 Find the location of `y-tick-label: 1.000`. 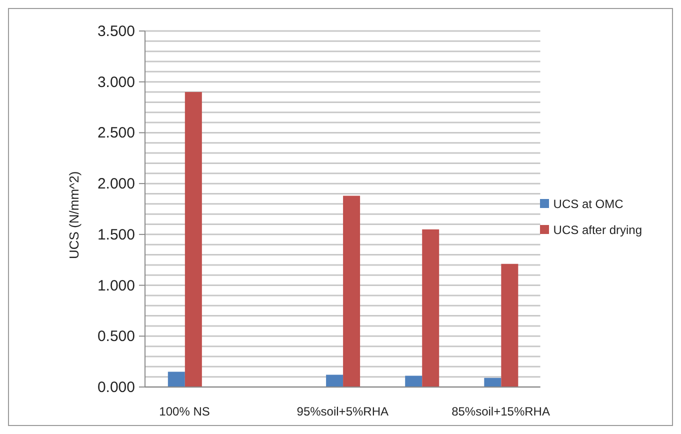

y-tick-label: 1.000 is located at coordinates (116, 285).